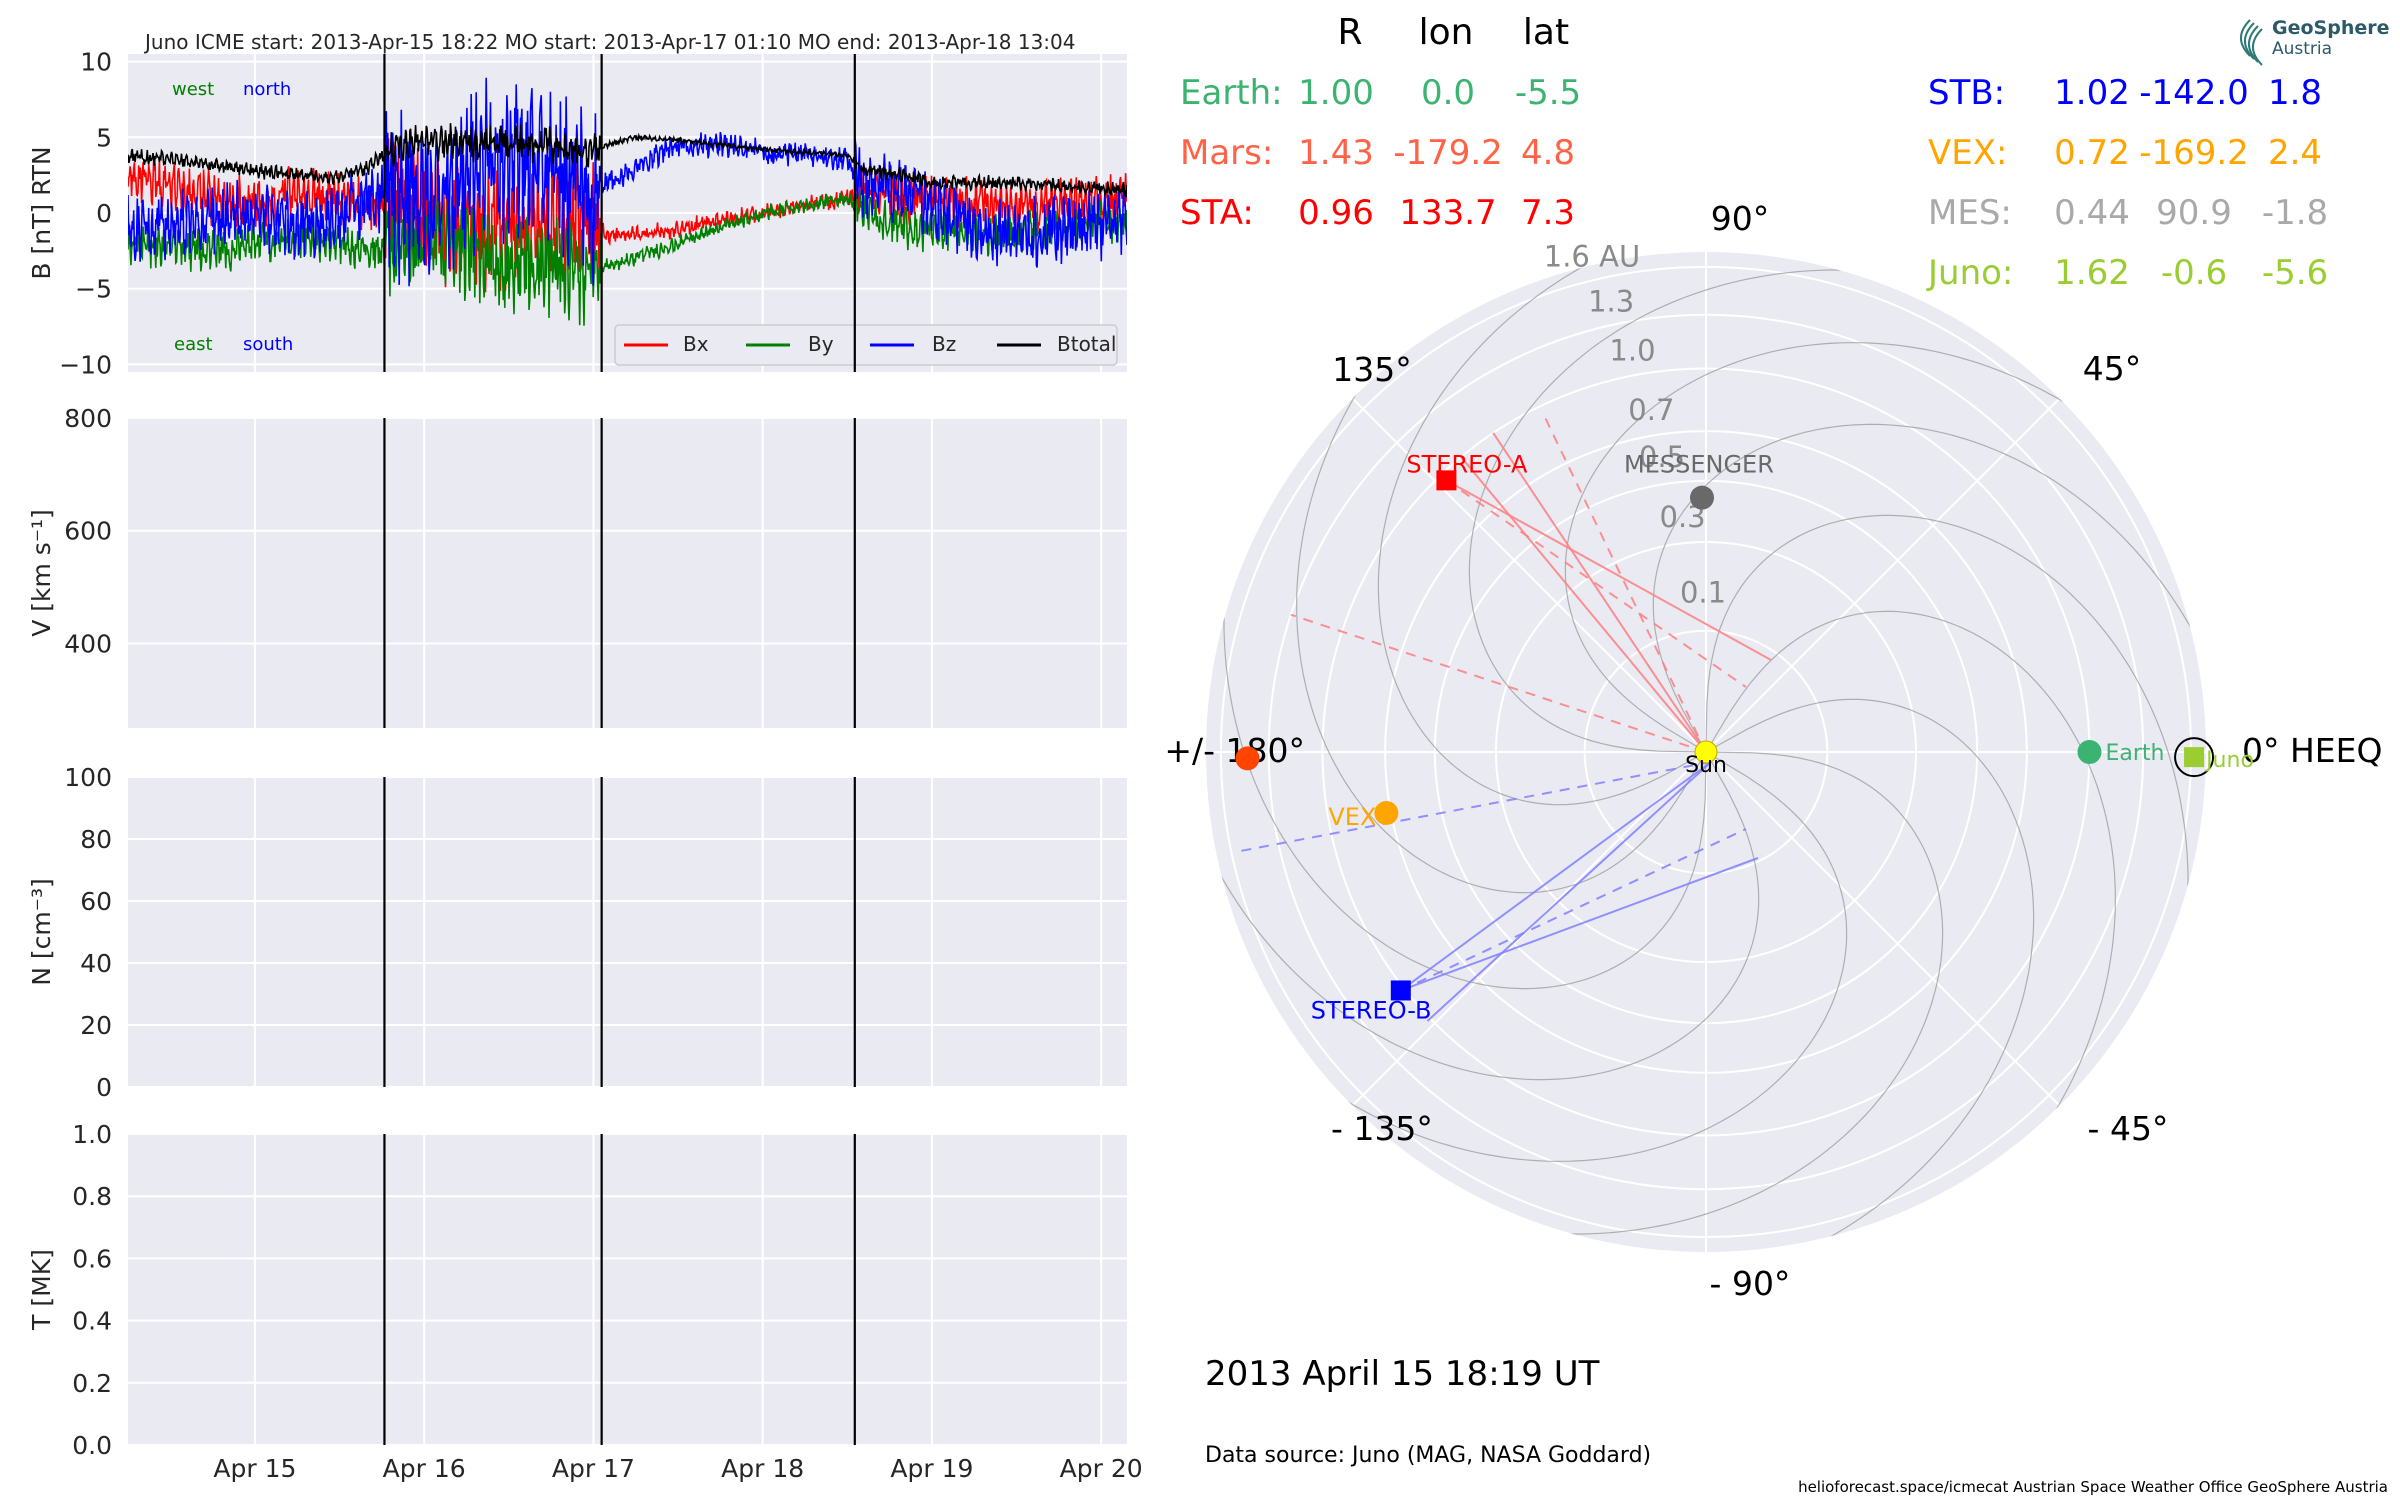  Describe the element at coordinates (92, 1445) in the screenshot. I see `panel-t-ytick-label: 0.0` at that location.